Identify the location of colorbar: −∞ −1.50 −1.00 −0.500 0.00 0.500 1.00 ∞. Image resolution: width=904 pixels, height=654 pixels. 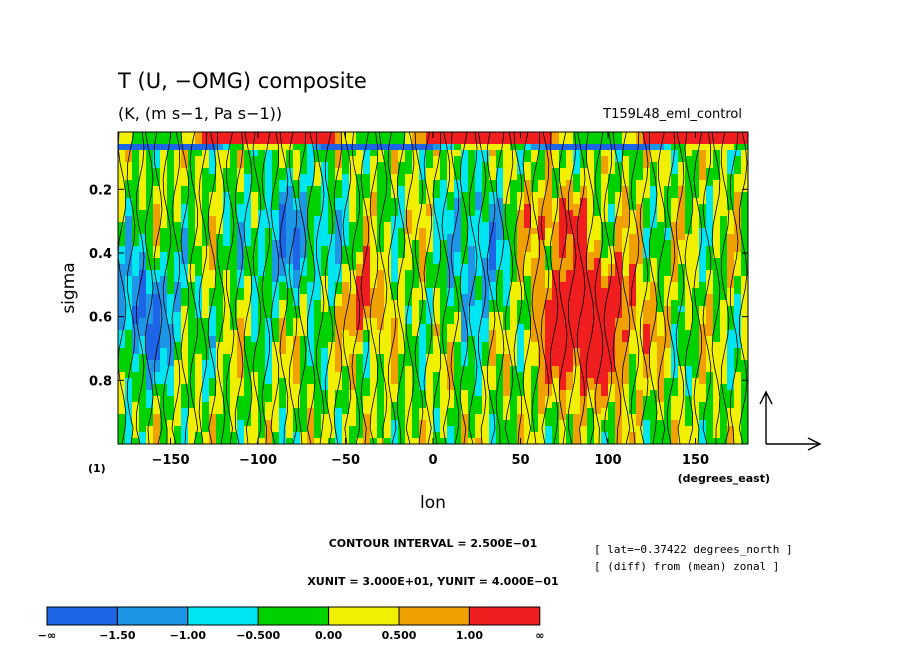
(291, 624).